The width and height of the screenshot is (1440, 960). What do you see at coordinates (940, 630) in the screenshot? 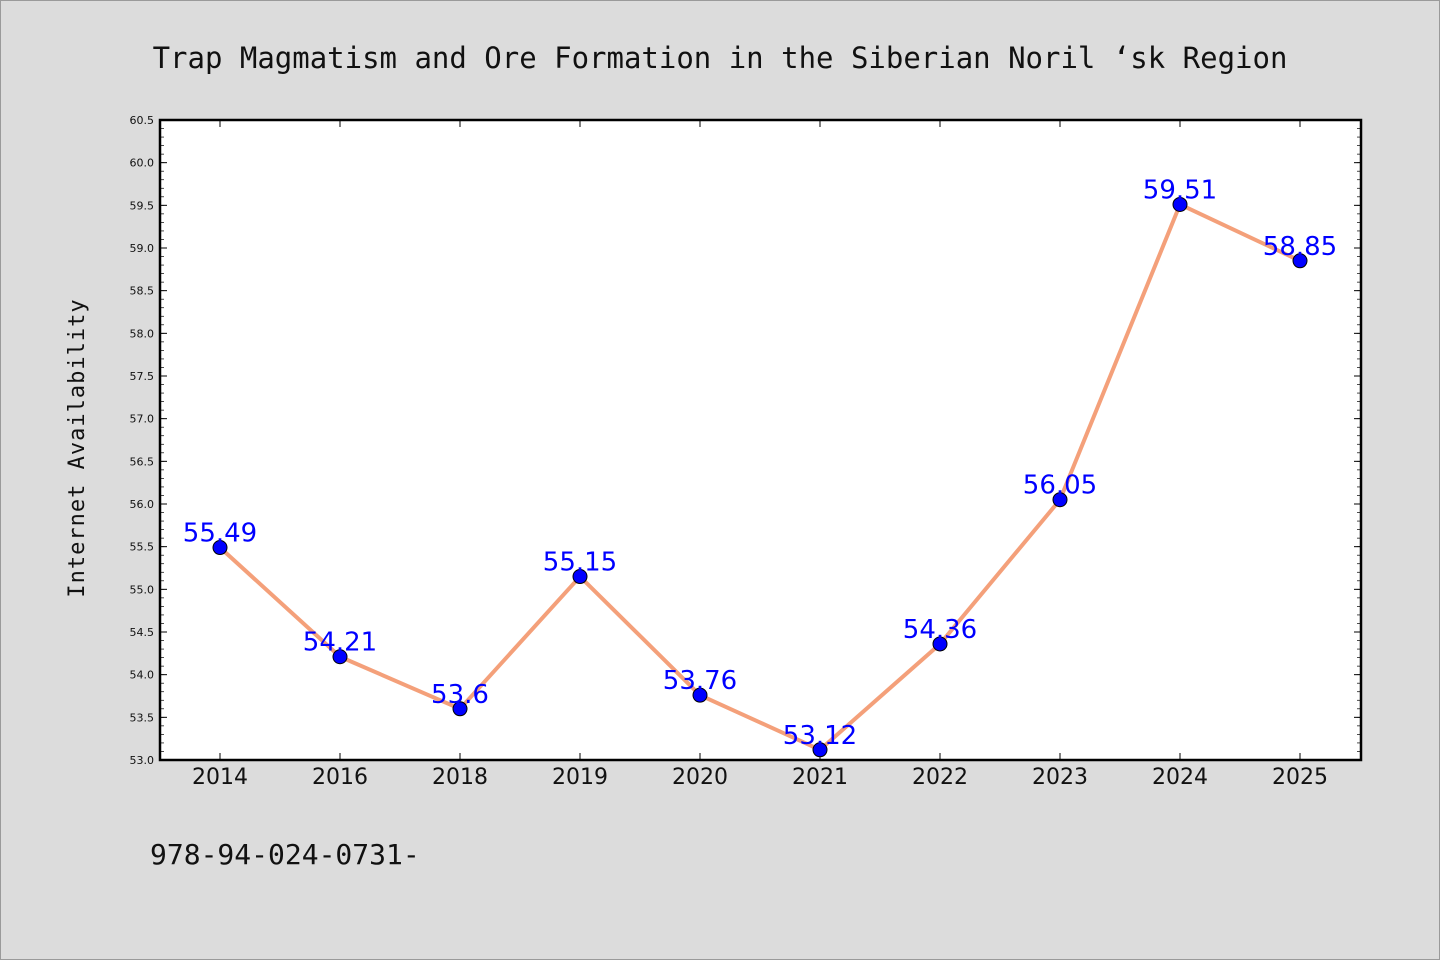
I see `data-label: 54.36` at bounding box center [940, 630].